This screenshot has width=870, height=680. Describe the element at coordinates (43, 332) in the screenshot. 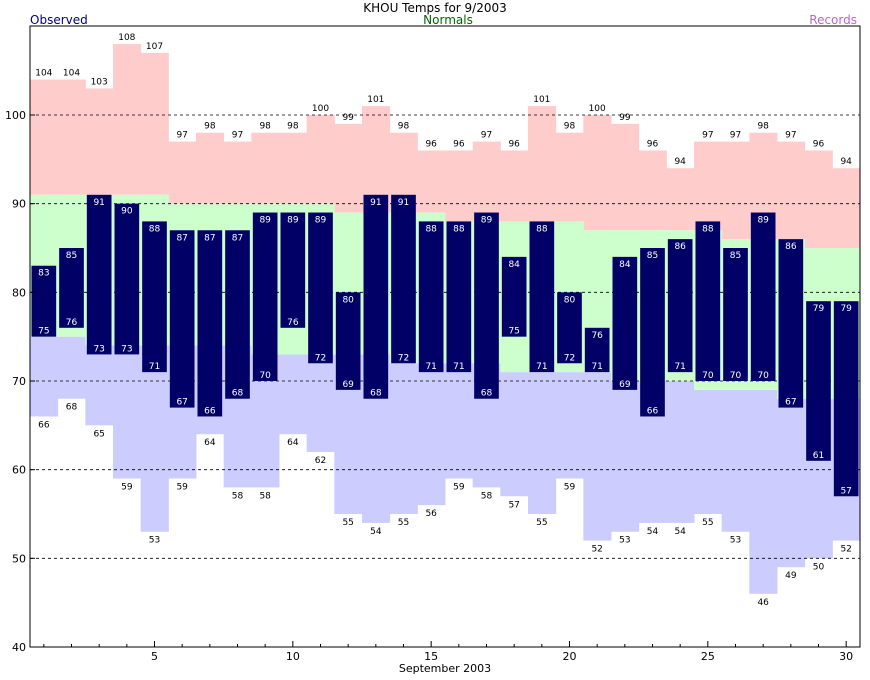

I see `observed-low-label: 75` at that location.